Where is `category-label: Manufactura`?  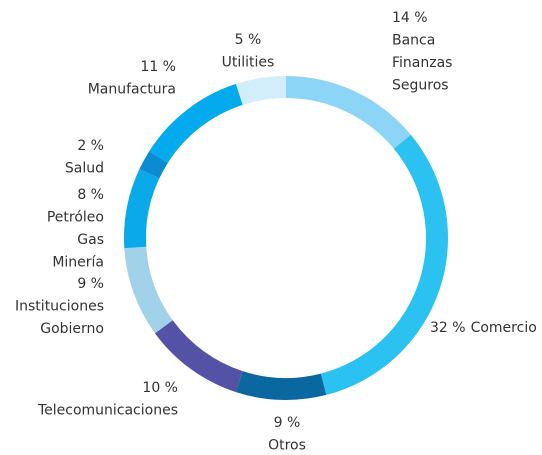
category-label: Manufactura is located at coordinates (132, 90).